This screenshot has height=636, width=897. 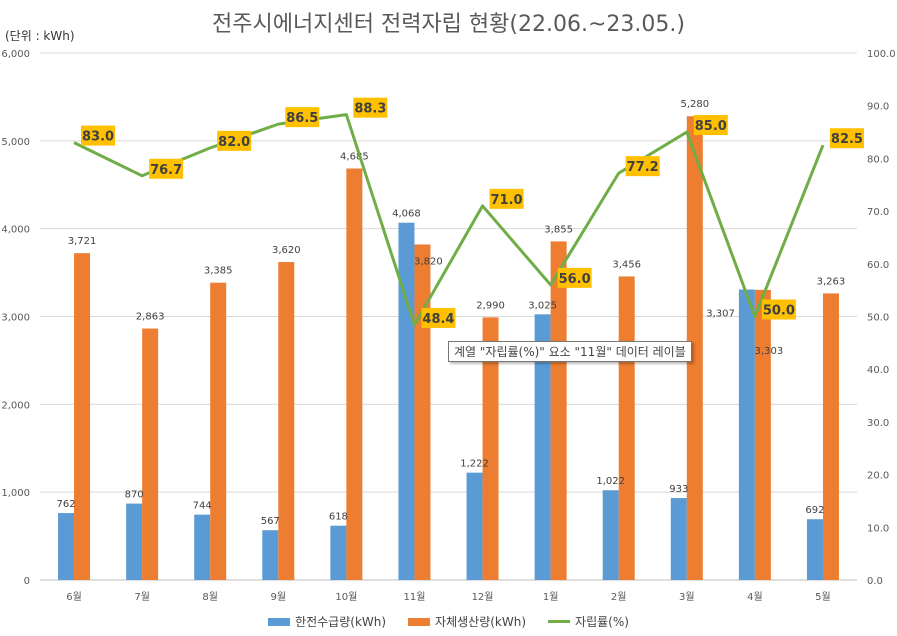 I want to click on data-label-grid-supply: 618, so click(x=338, y=517).